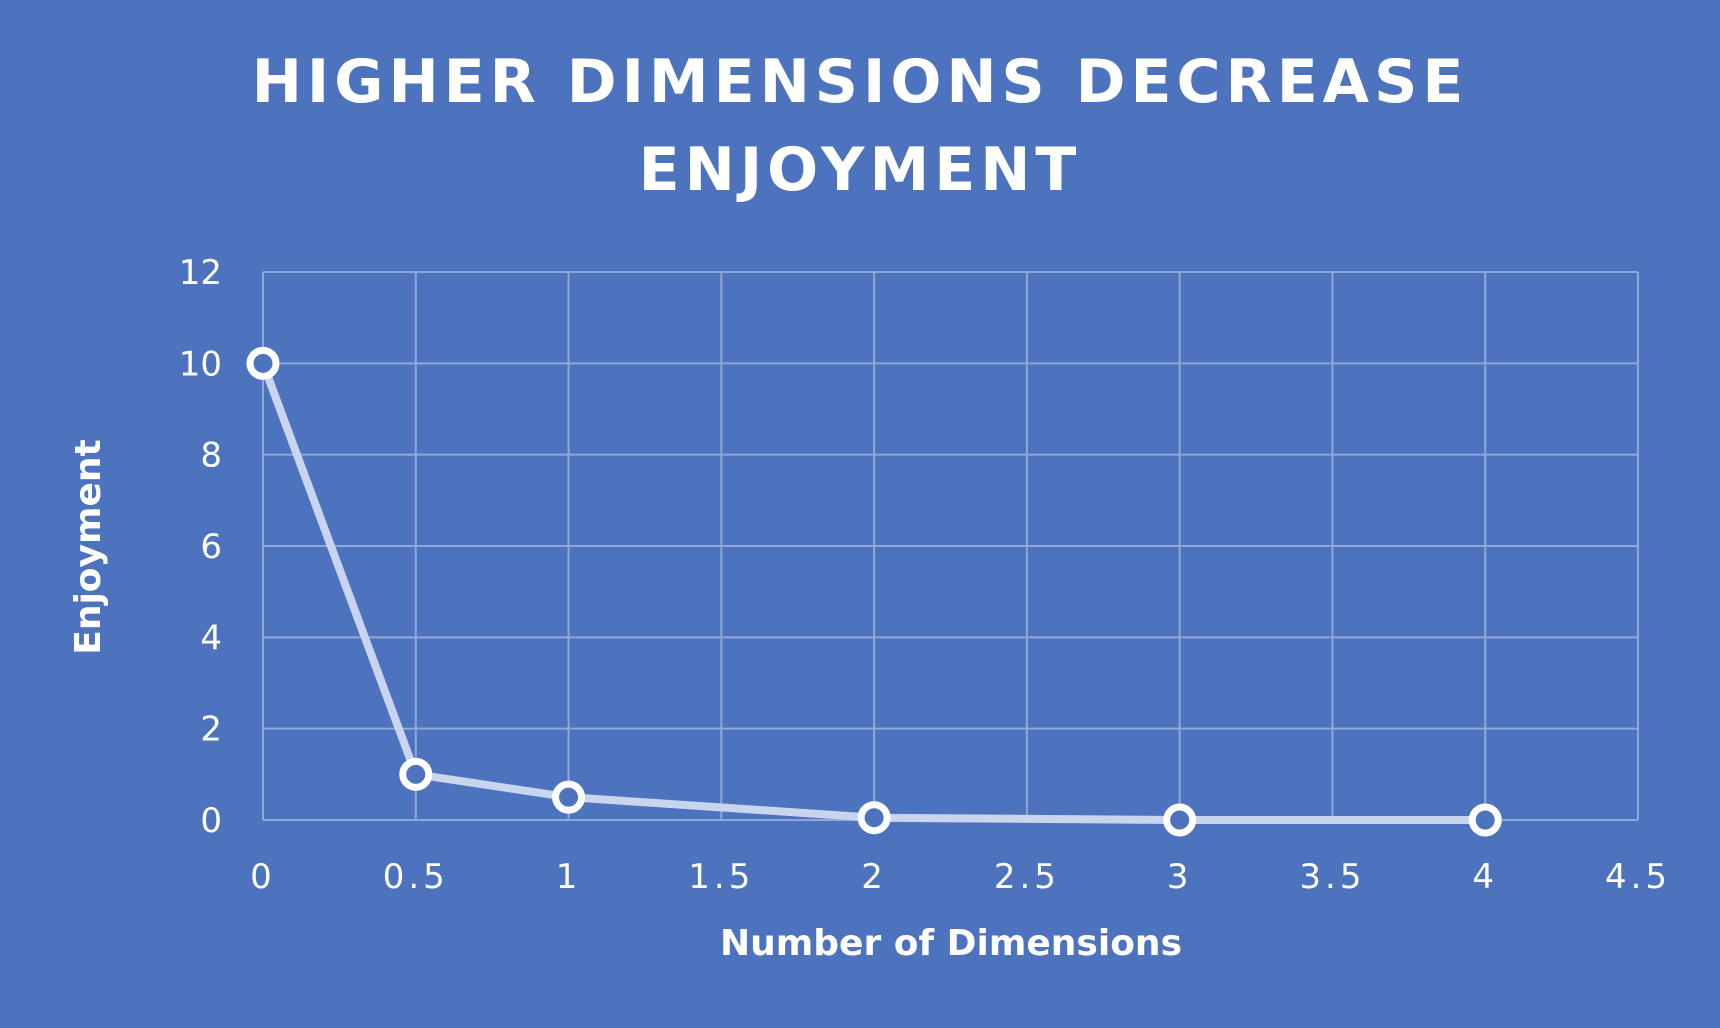 Image resolution: width=1720 pixels, height=1028 pixels. Describe the element at coordinates (951, 943) in the screenshot. I see `x-axis-title: Number of Dimensions` at that location.